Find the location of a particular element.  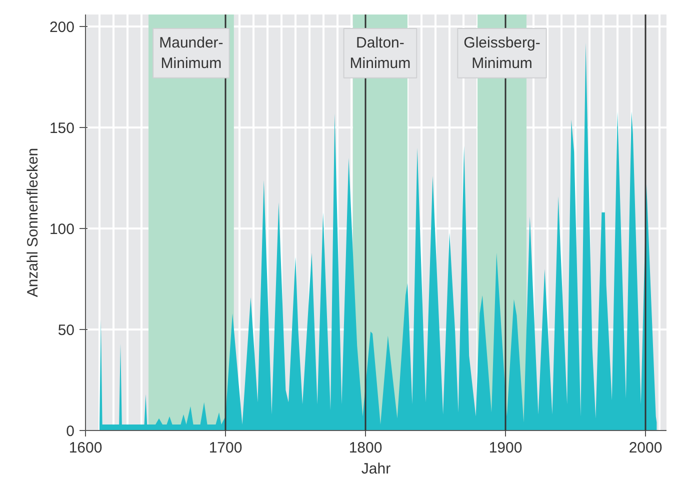

x-axis-title: Jahr is located at coordinates (376, 469).